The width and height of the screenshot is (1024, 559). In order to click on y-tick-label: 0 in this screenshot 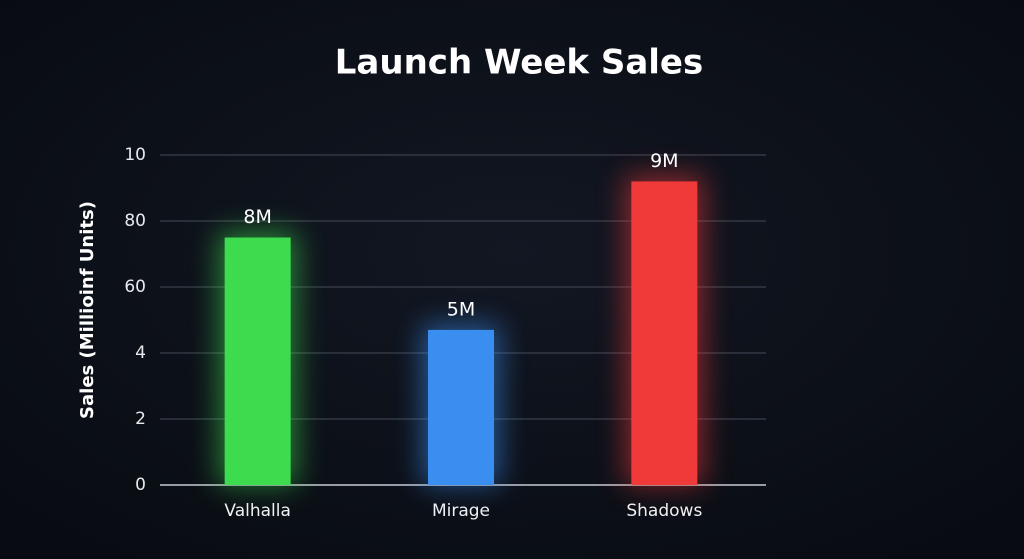, I will do `click(140, 485)`.